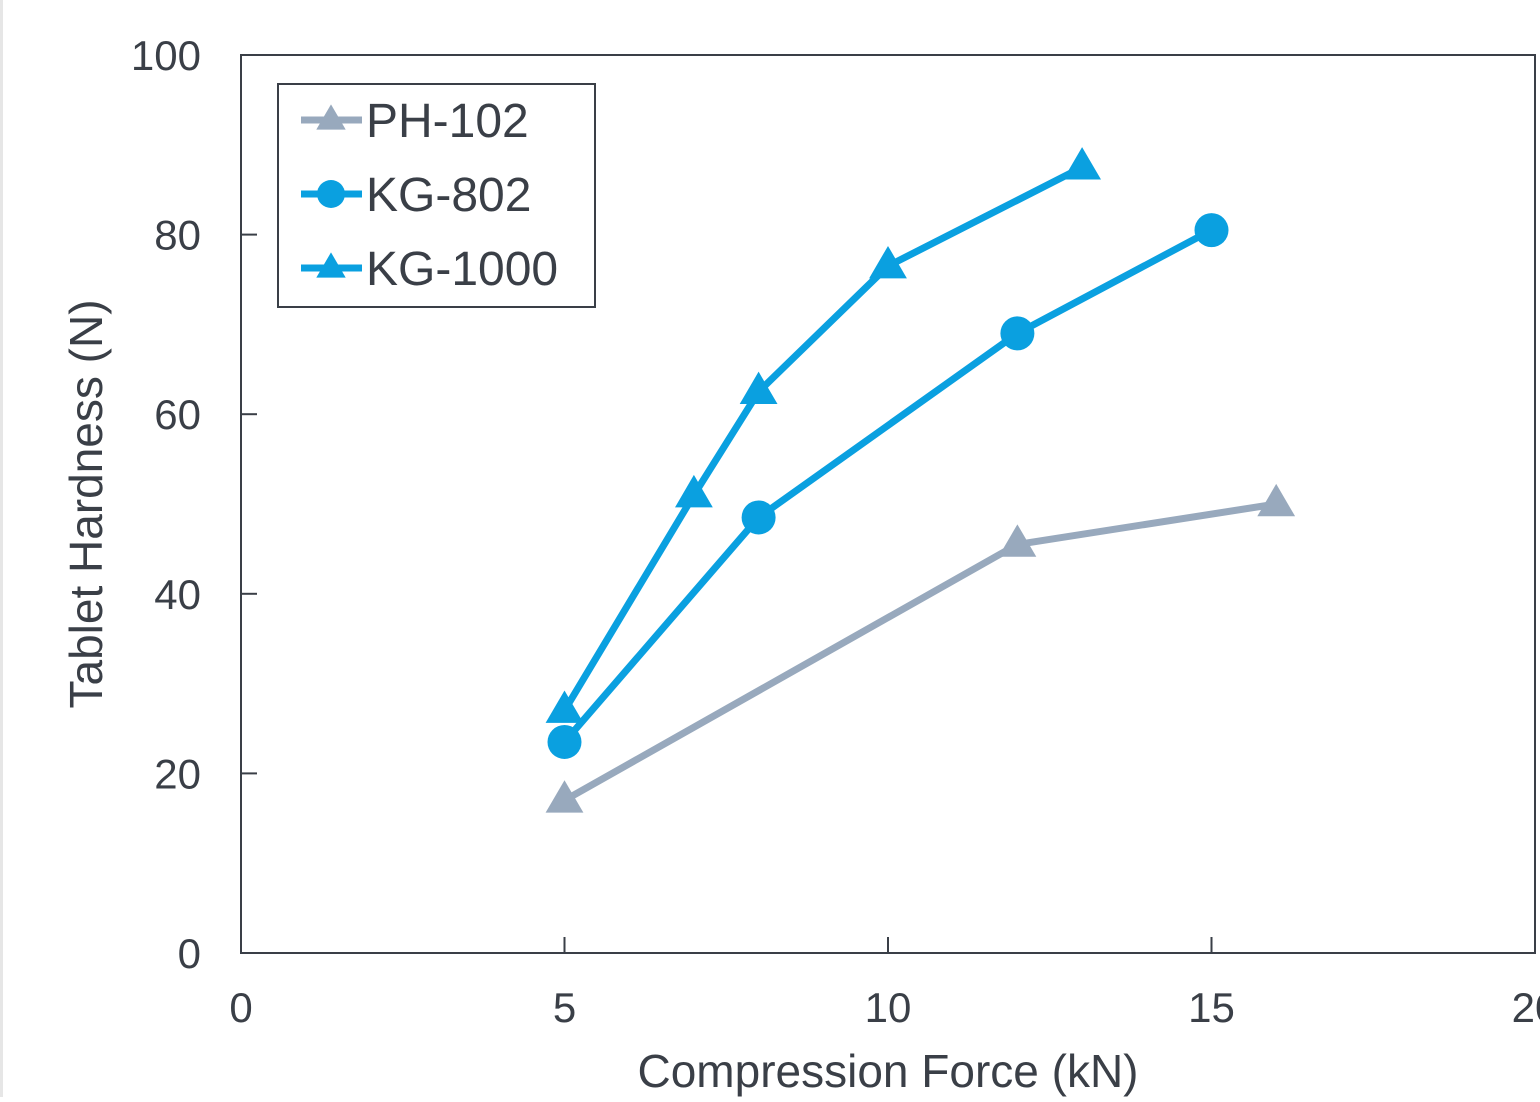  What do you see at coordinates (166, 55) in the screenshot?
I see `y-tick-label: 100` at bounding box center [166, 55].